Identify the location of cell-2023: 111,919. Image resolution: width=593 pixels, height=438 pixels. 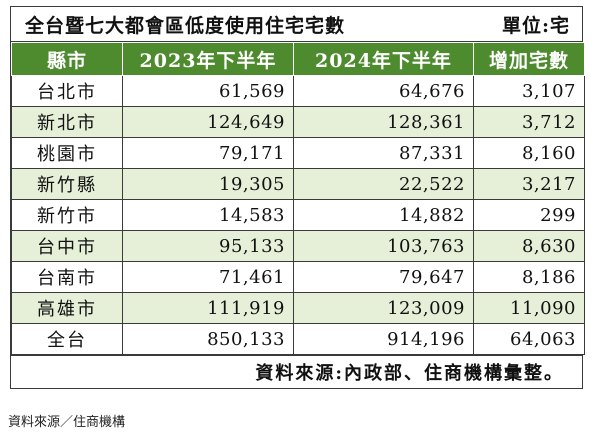
(208, 308).